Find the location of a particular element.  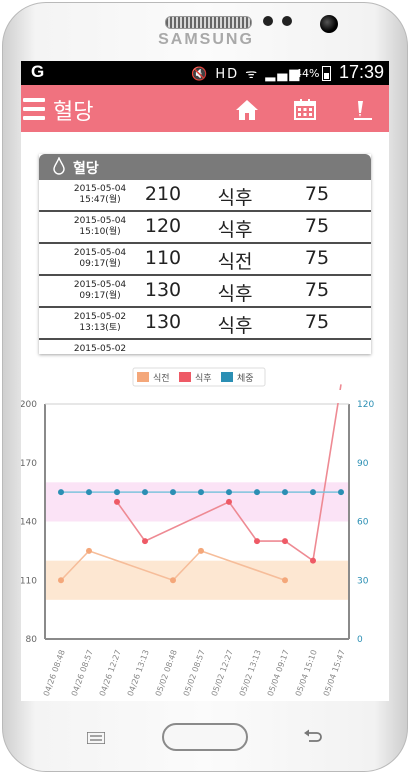

record-value: 120 is located at coordinates (163, 226).